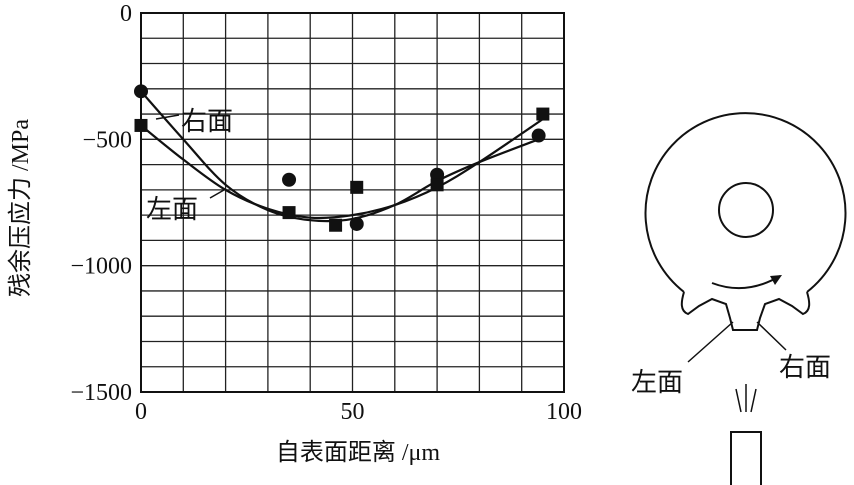 This screenshot has width=854, height=485. What do you see at coordinates (745, 311) in the screenshot?
I see `gear-teeth` at bounding box center [745, 311].